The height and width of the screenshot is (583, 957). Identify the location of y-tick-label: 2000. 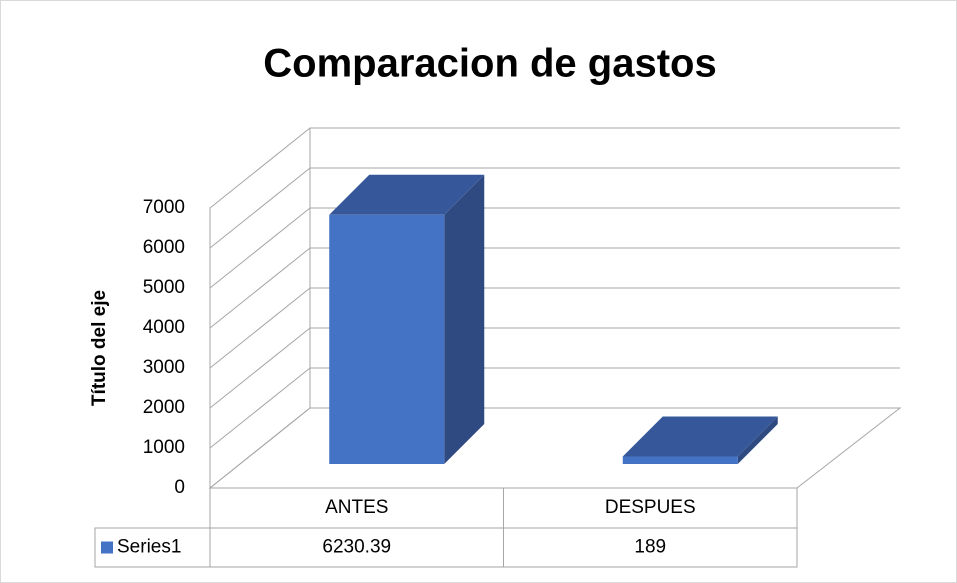
(164, 407).